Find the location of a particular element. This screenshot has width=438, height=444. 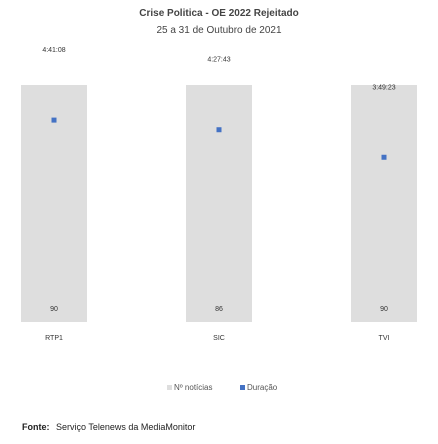

bar-sic is located at coordinates (219, 203).